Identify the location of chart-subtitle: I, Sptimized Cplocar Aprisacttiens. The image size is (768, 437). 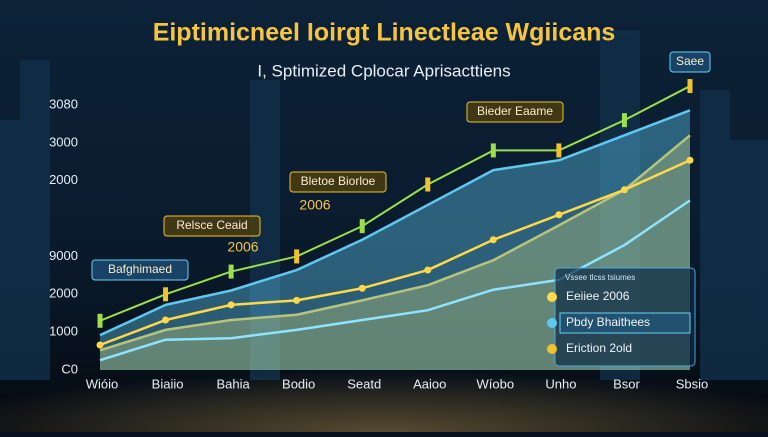
(383, 70).